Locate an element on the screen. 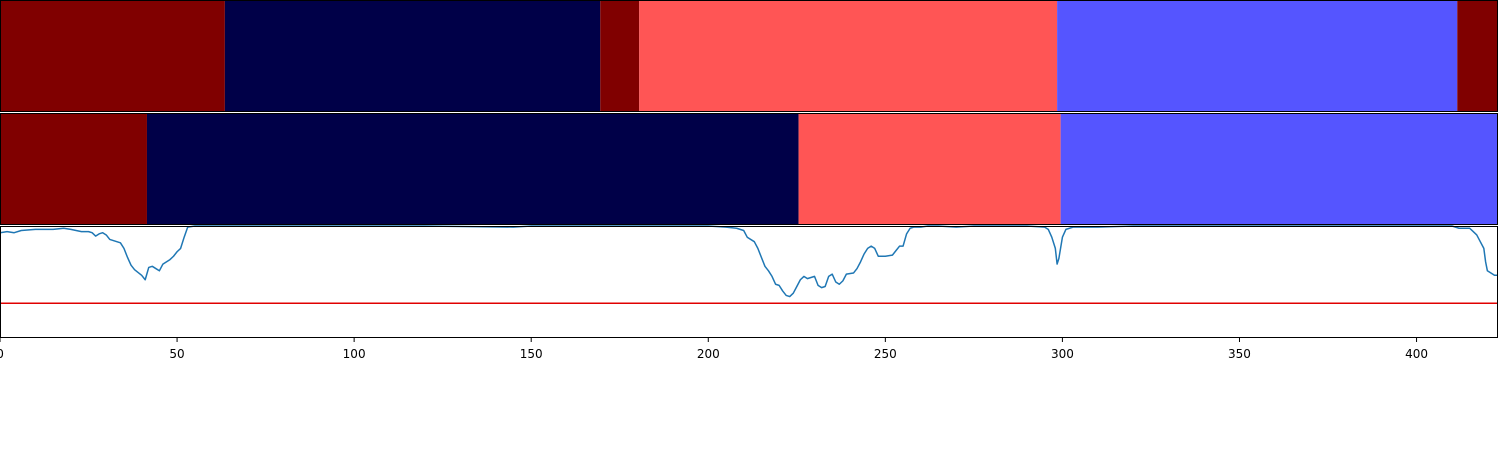 The width and height of the screenshot is (1500, 450). x-tick-label: 350 is located at coordinates (1239, 354).